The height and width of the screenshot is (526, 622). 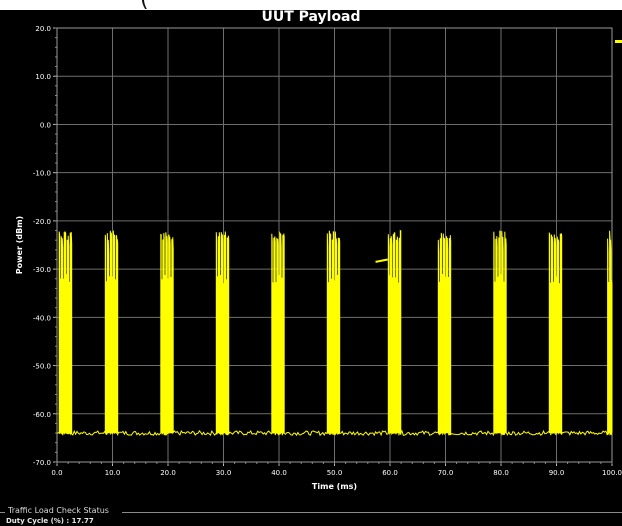 I want to click on group-rule-right, so click(x=372, y=512).